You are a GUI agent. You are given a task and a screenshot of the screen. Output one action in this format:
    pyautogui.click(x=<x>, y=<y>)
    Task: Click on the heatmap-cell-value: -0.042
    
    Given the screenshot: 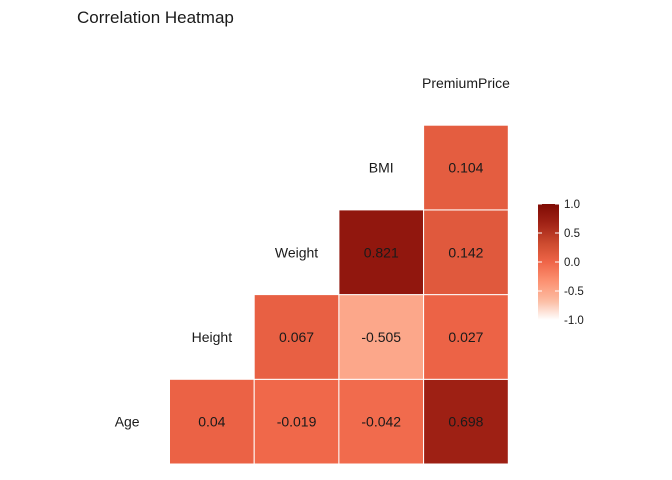 What is the action you would take?
    pyautogui.click(x=381, y=422)
    